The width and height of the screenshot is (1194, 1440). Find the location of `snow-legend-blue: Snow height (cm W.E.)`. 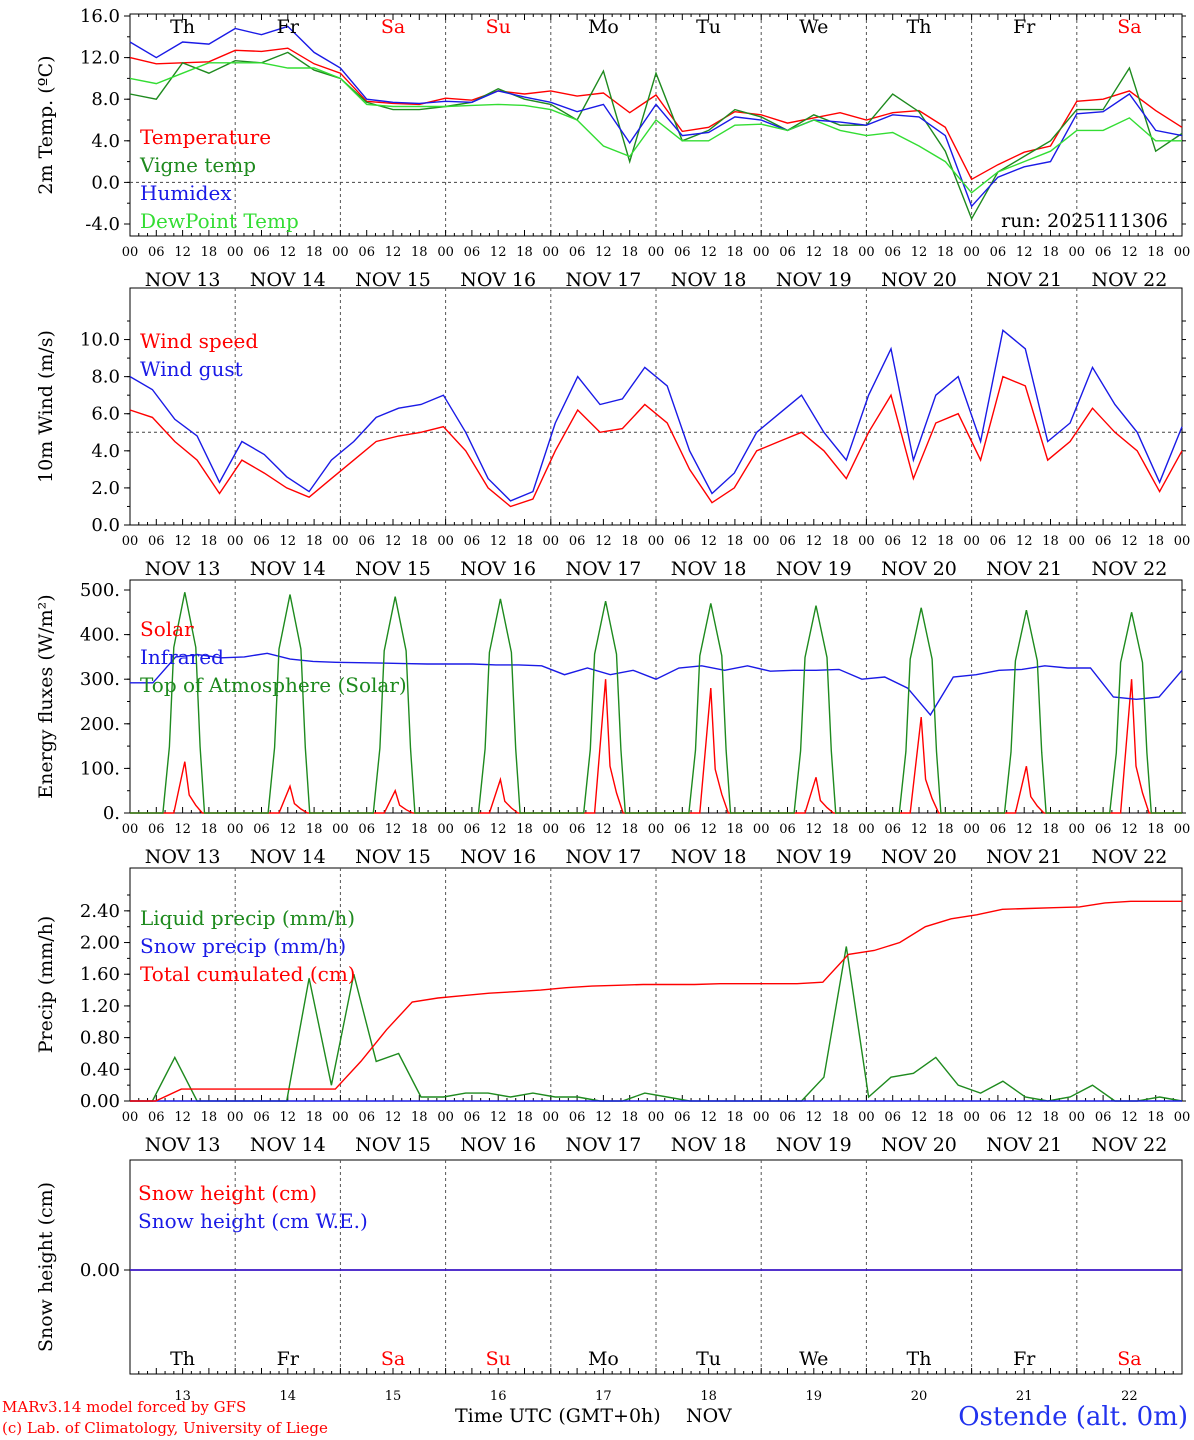

snow-legend-blue: Snow height (cm W.E.) is located at coordinates (253, 1221).